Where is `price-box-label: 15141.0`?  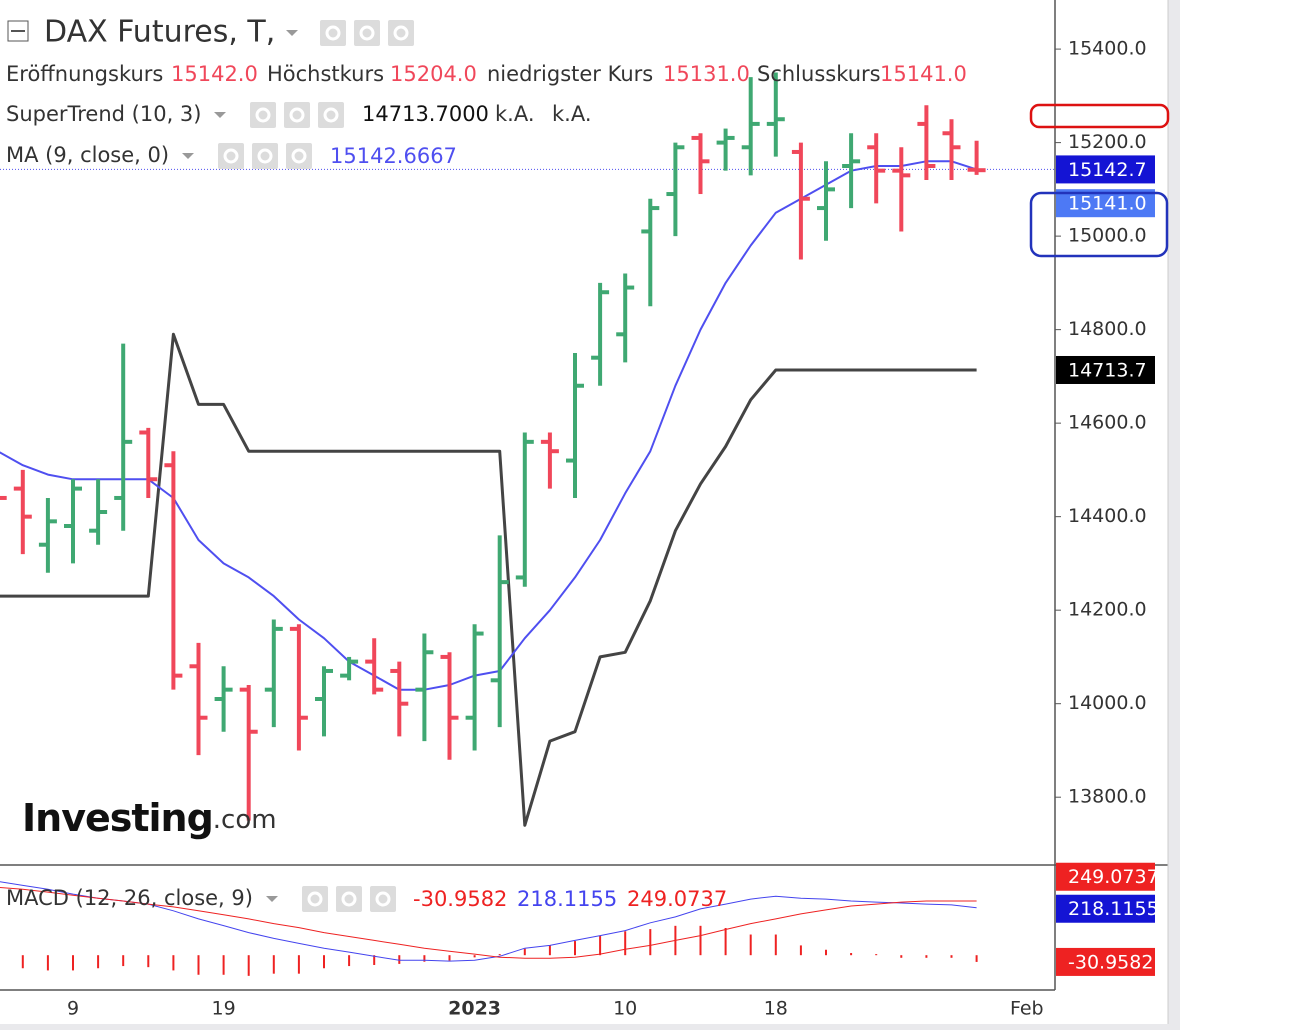 price-box-label: 15141.0 is located at coordinates (1107, 204).